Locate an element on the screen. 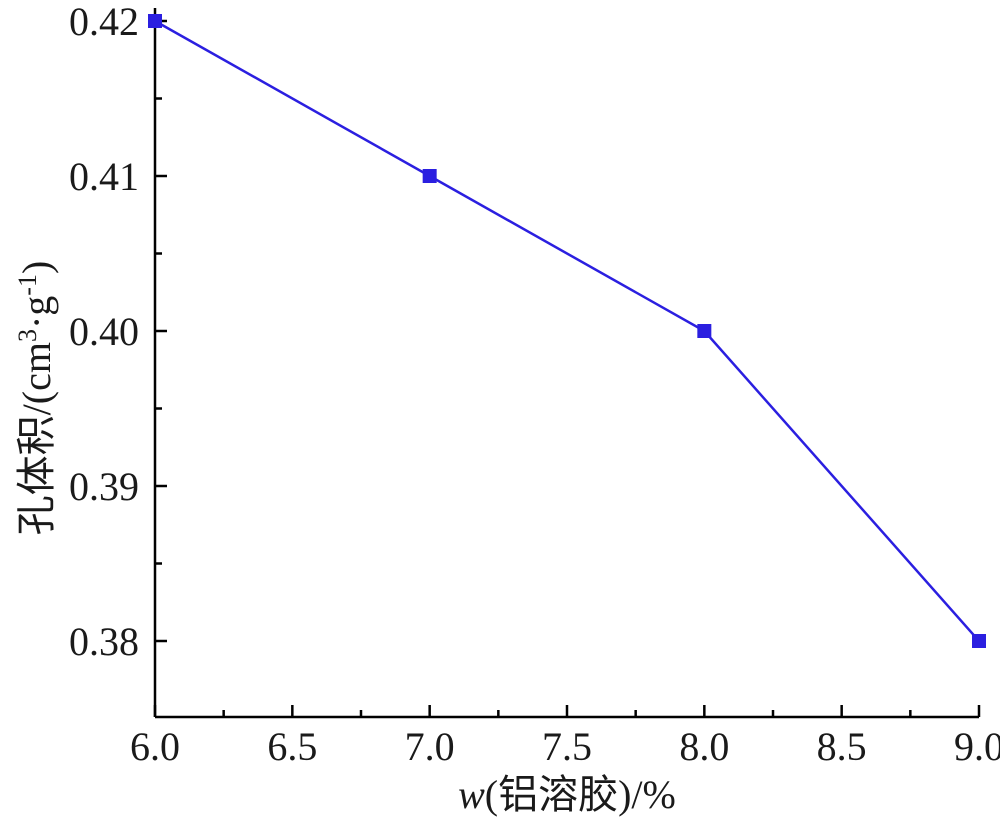 This screenshot has height=833, width=1000. y-axis-title-end: ) is located at coordinates (36, 267).